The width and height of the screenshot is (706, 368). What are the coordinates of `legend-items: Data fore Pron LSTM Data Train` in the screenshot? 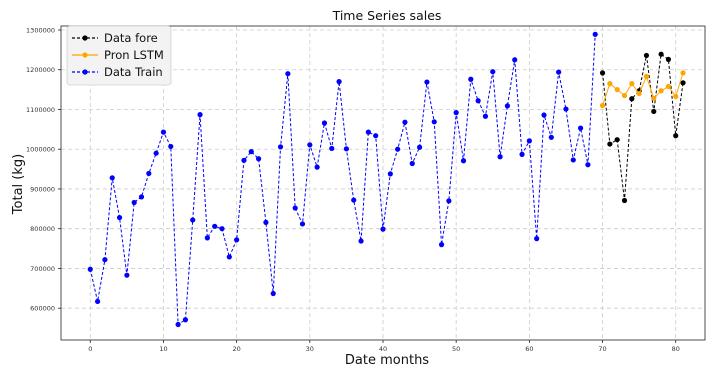 It's located at (118, 55).